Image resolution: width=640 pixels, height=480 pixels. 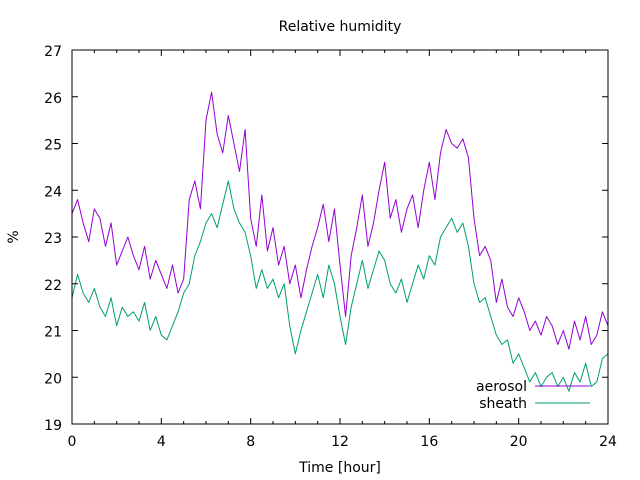 What do you see at coordinates (53, 426) in the screenshot?
I see `y-tick-label: 19` at bounding box center [53, 426].